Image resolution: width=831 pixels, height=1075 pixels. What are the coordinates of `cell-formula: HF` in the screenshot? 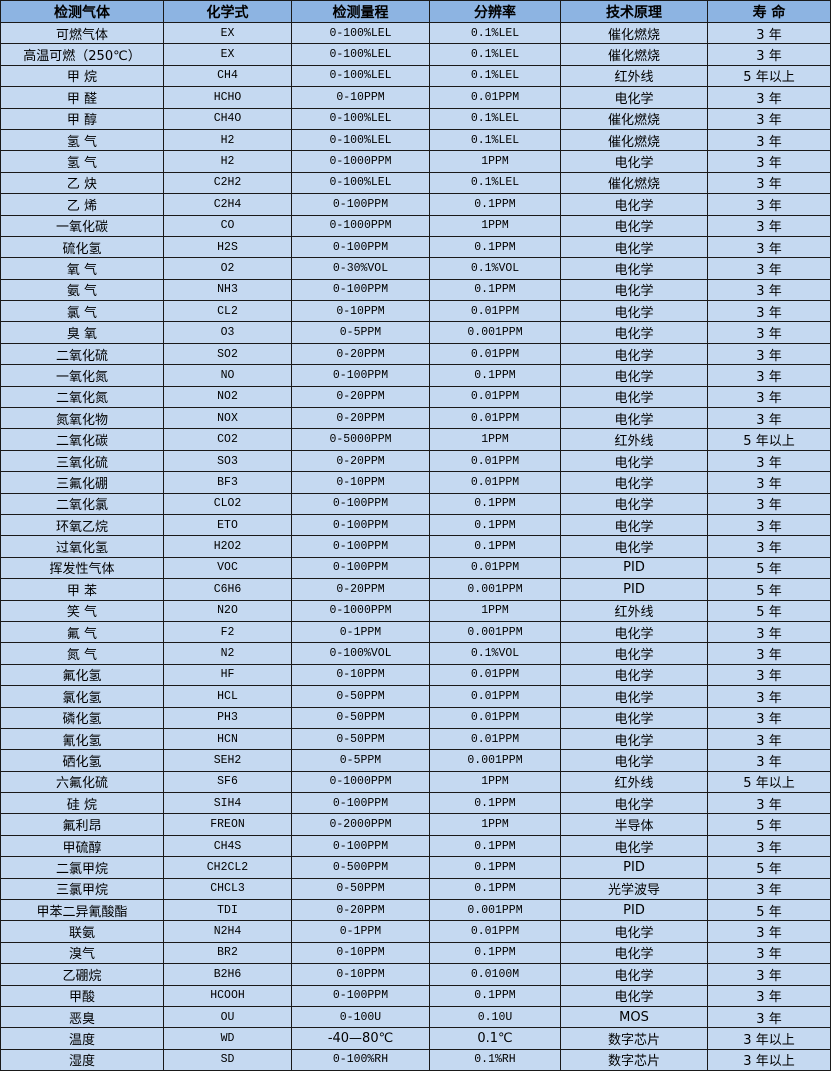 It's located at (227, 675).